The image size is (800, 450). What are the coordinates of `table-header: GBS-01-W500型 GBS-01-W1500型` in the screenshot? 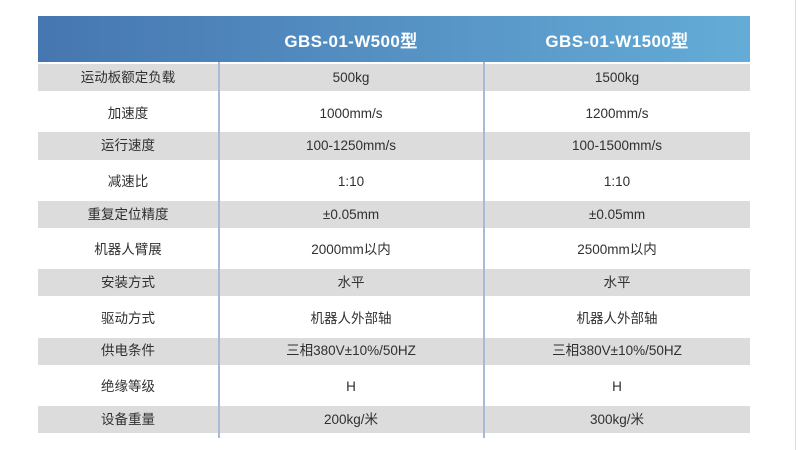 It's located at (394, 39).